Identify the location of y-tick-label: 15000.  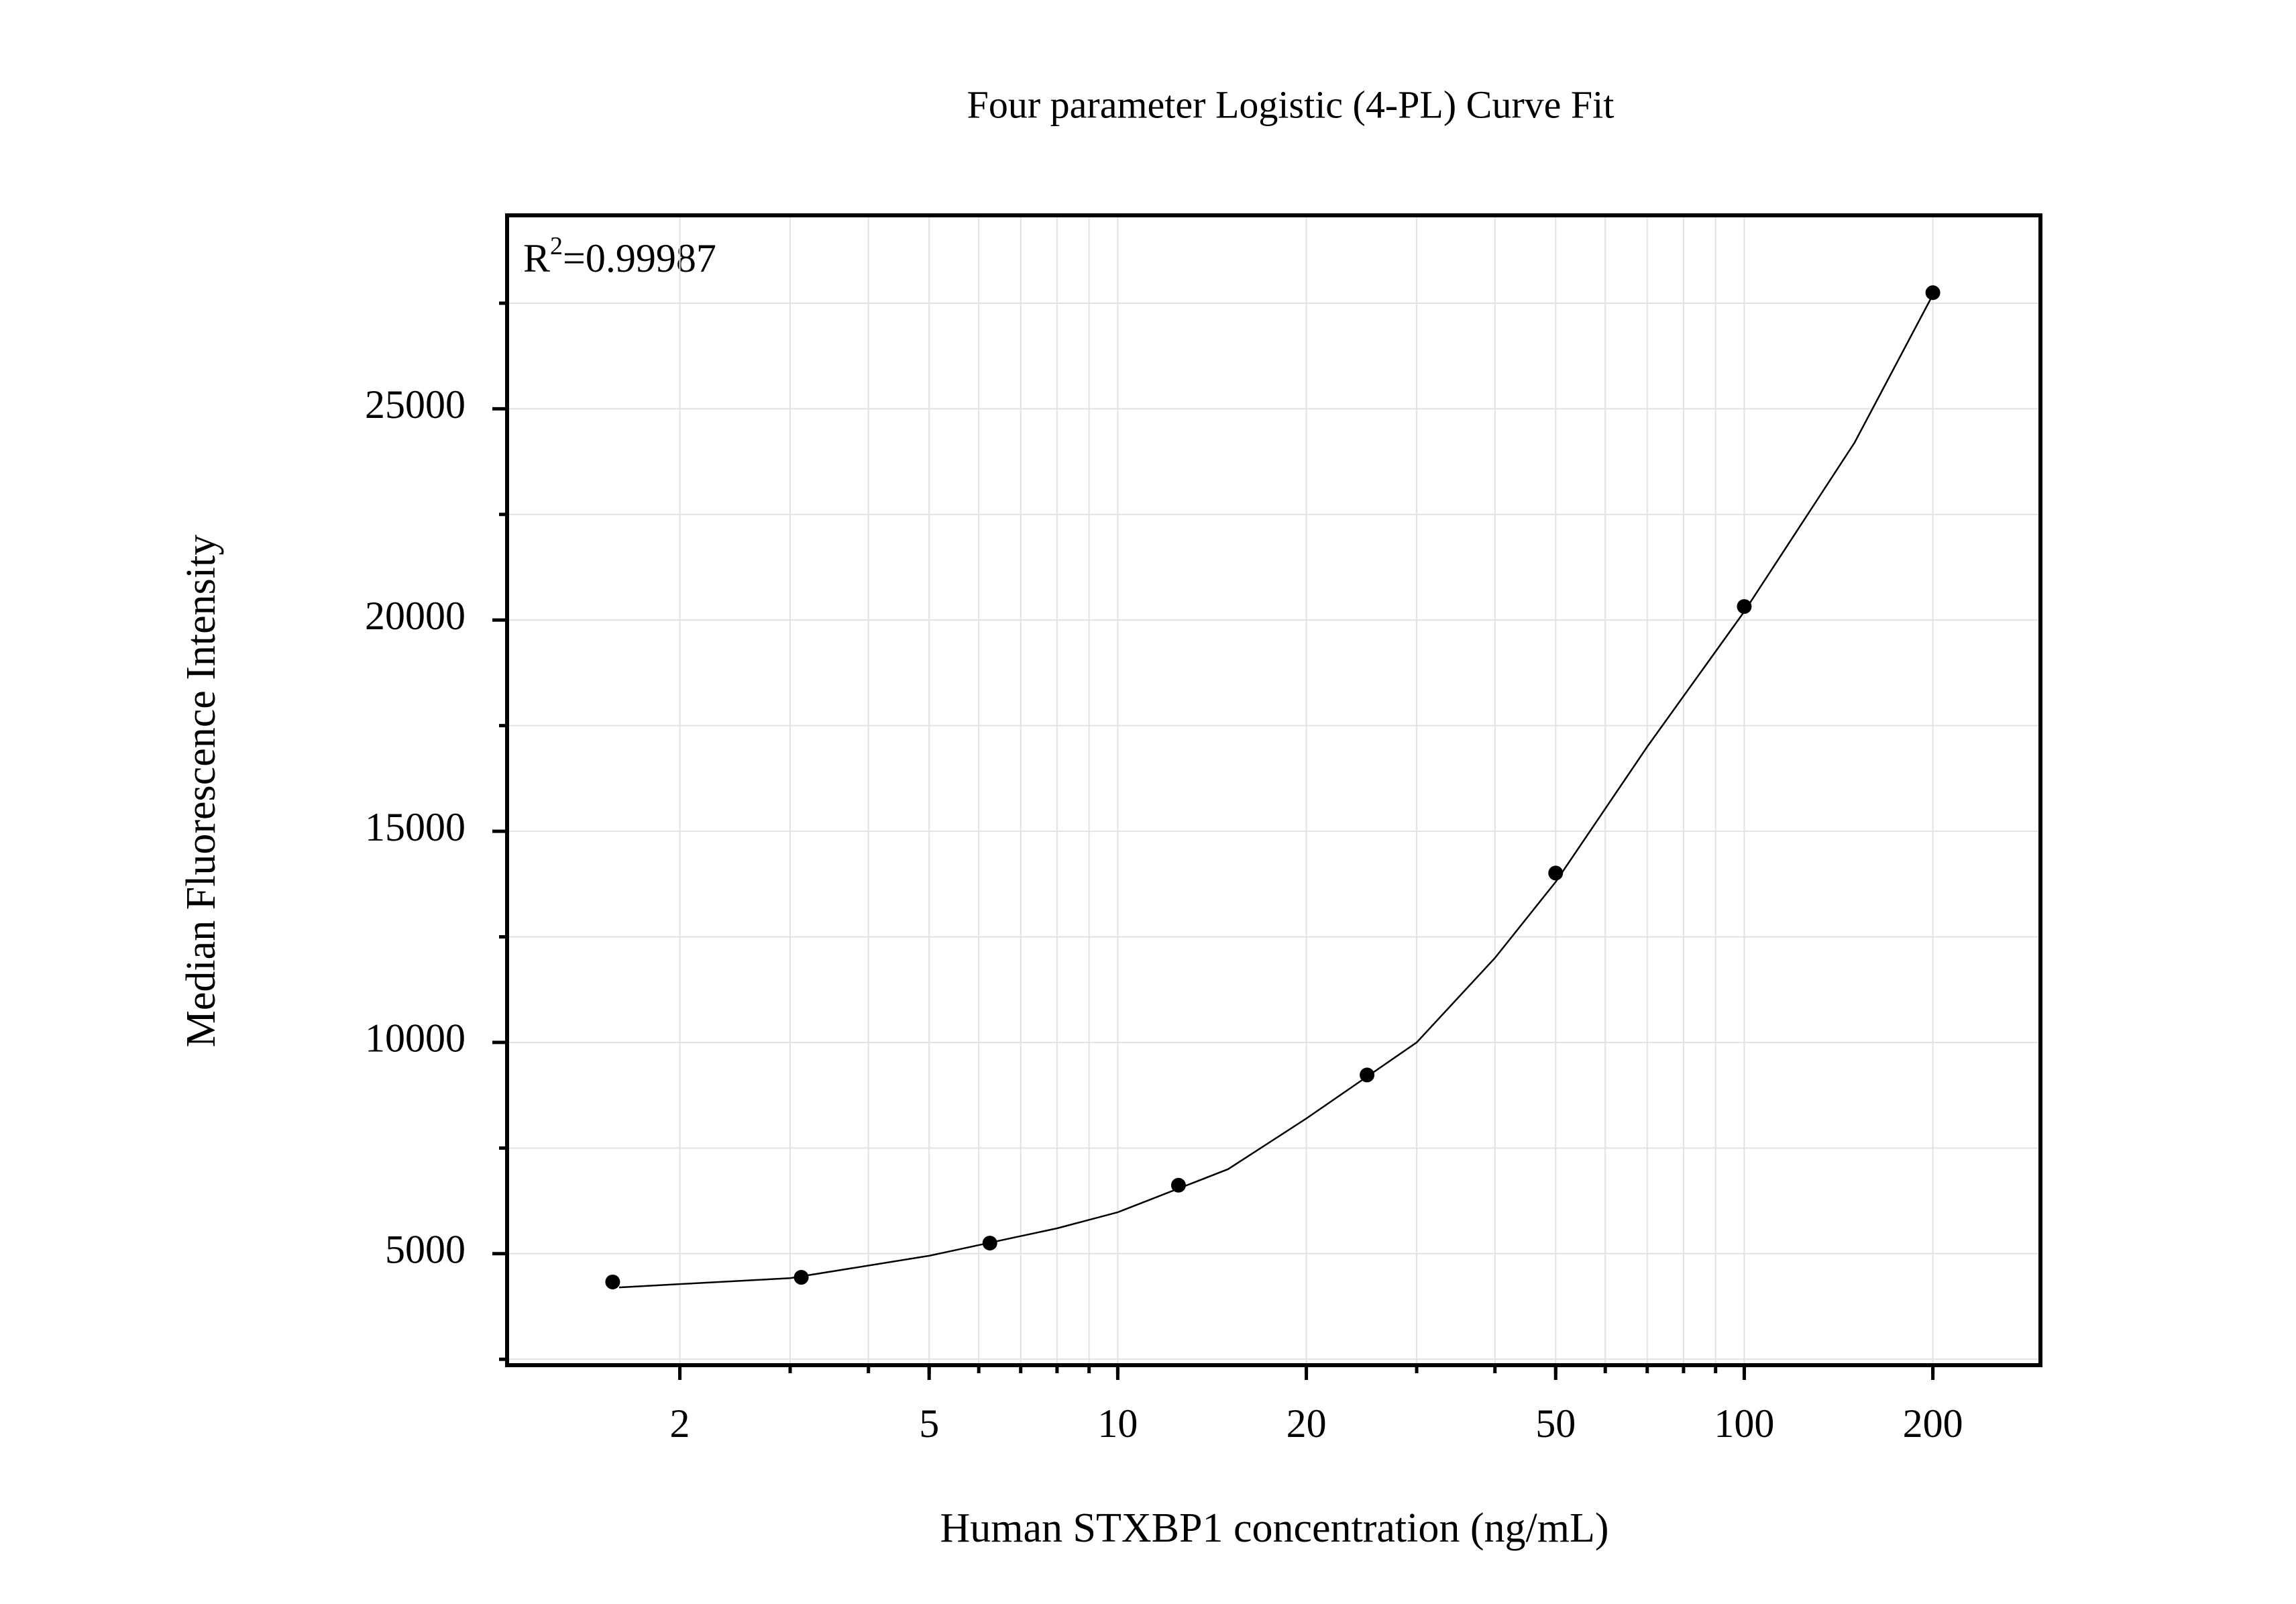
(415, 827).